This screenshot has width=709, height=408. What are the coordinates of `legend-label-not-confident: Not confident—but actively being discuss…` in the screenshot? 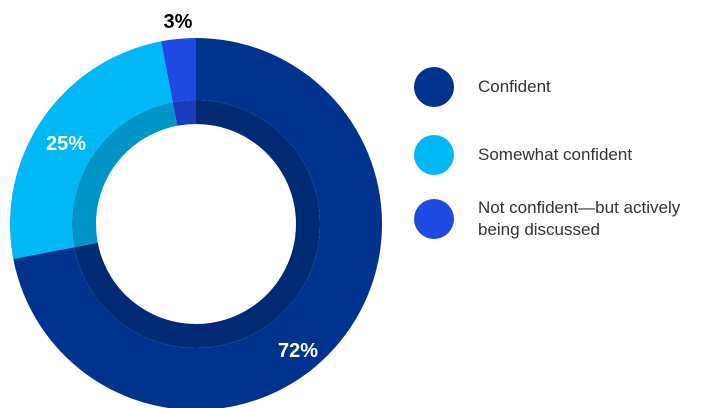 It's located at (579, 218).